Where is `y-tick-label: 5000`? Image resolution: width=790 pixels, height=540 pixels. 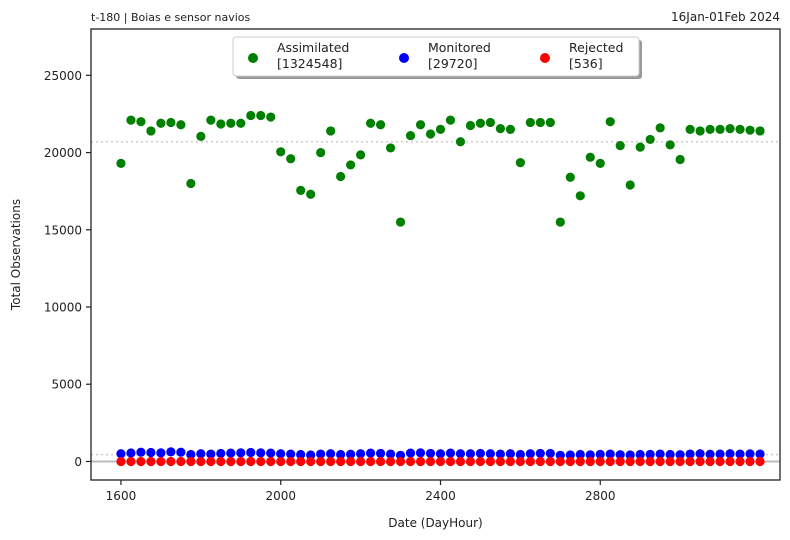 y-tick-label: 5000 is located at coordinates (66, 385).